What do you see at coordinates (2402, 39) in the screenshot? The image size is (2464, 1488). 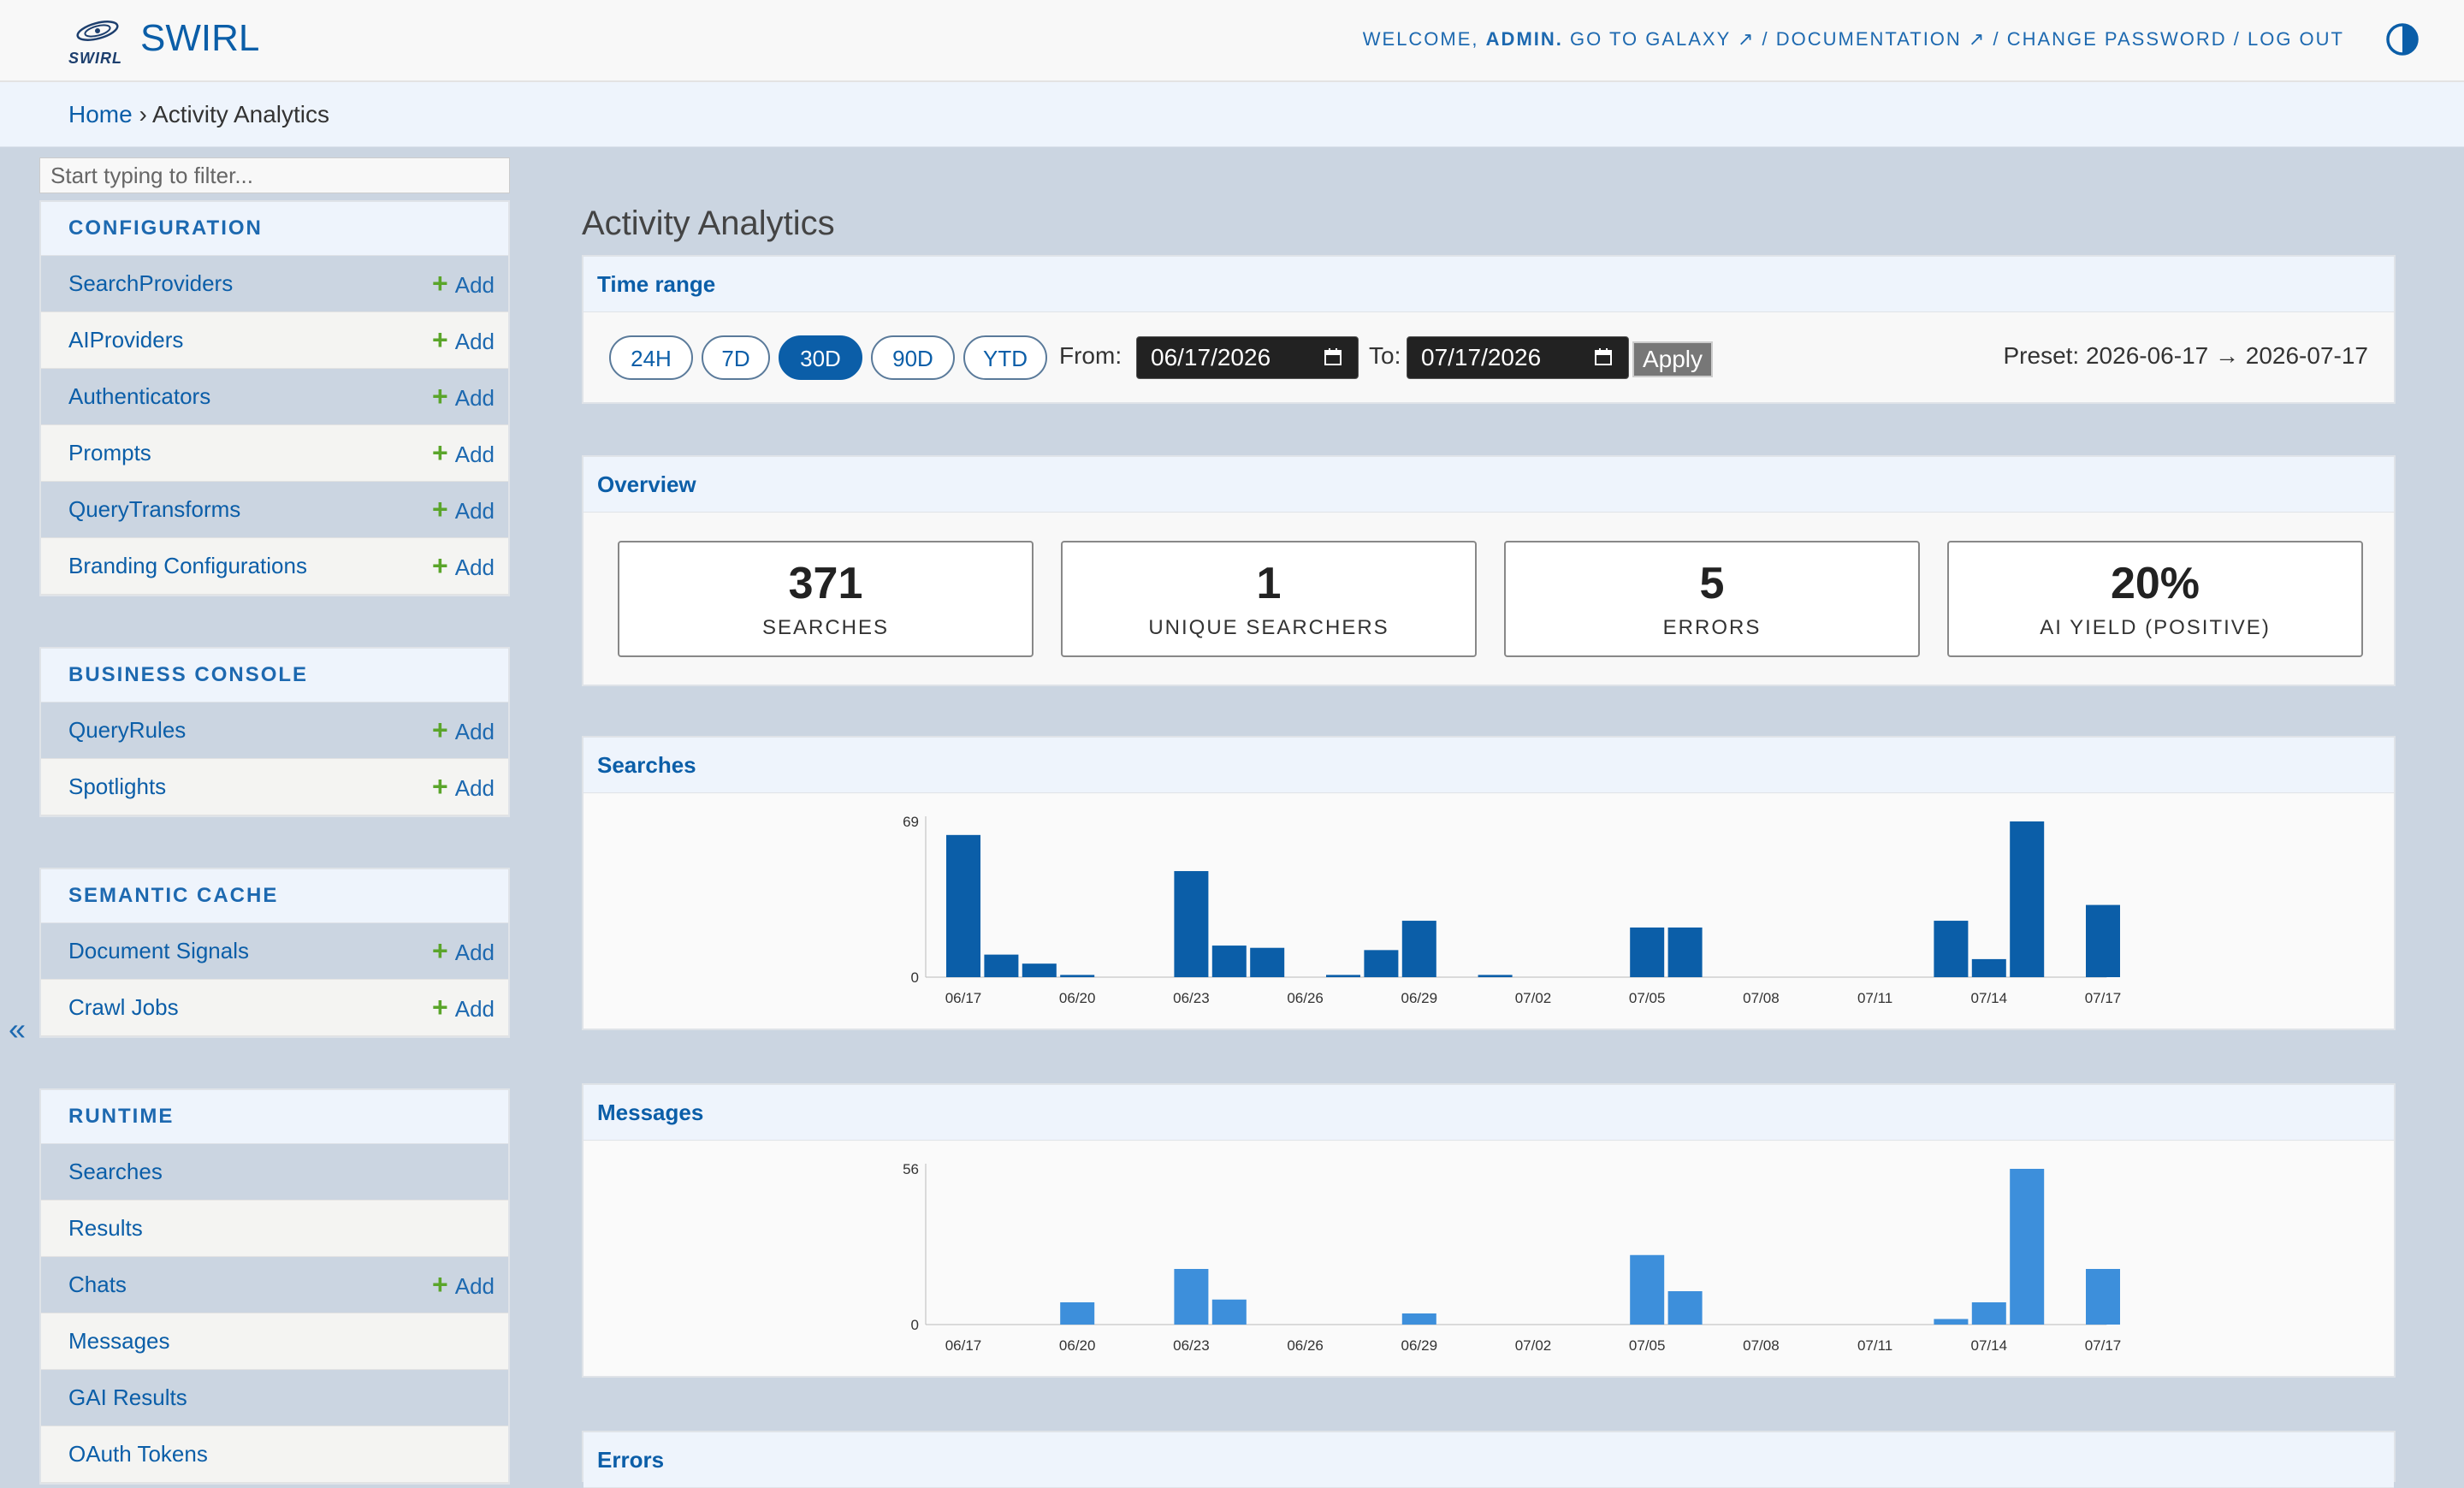 I see `theme-toggle-icon` at bounding box center [2402, 39].